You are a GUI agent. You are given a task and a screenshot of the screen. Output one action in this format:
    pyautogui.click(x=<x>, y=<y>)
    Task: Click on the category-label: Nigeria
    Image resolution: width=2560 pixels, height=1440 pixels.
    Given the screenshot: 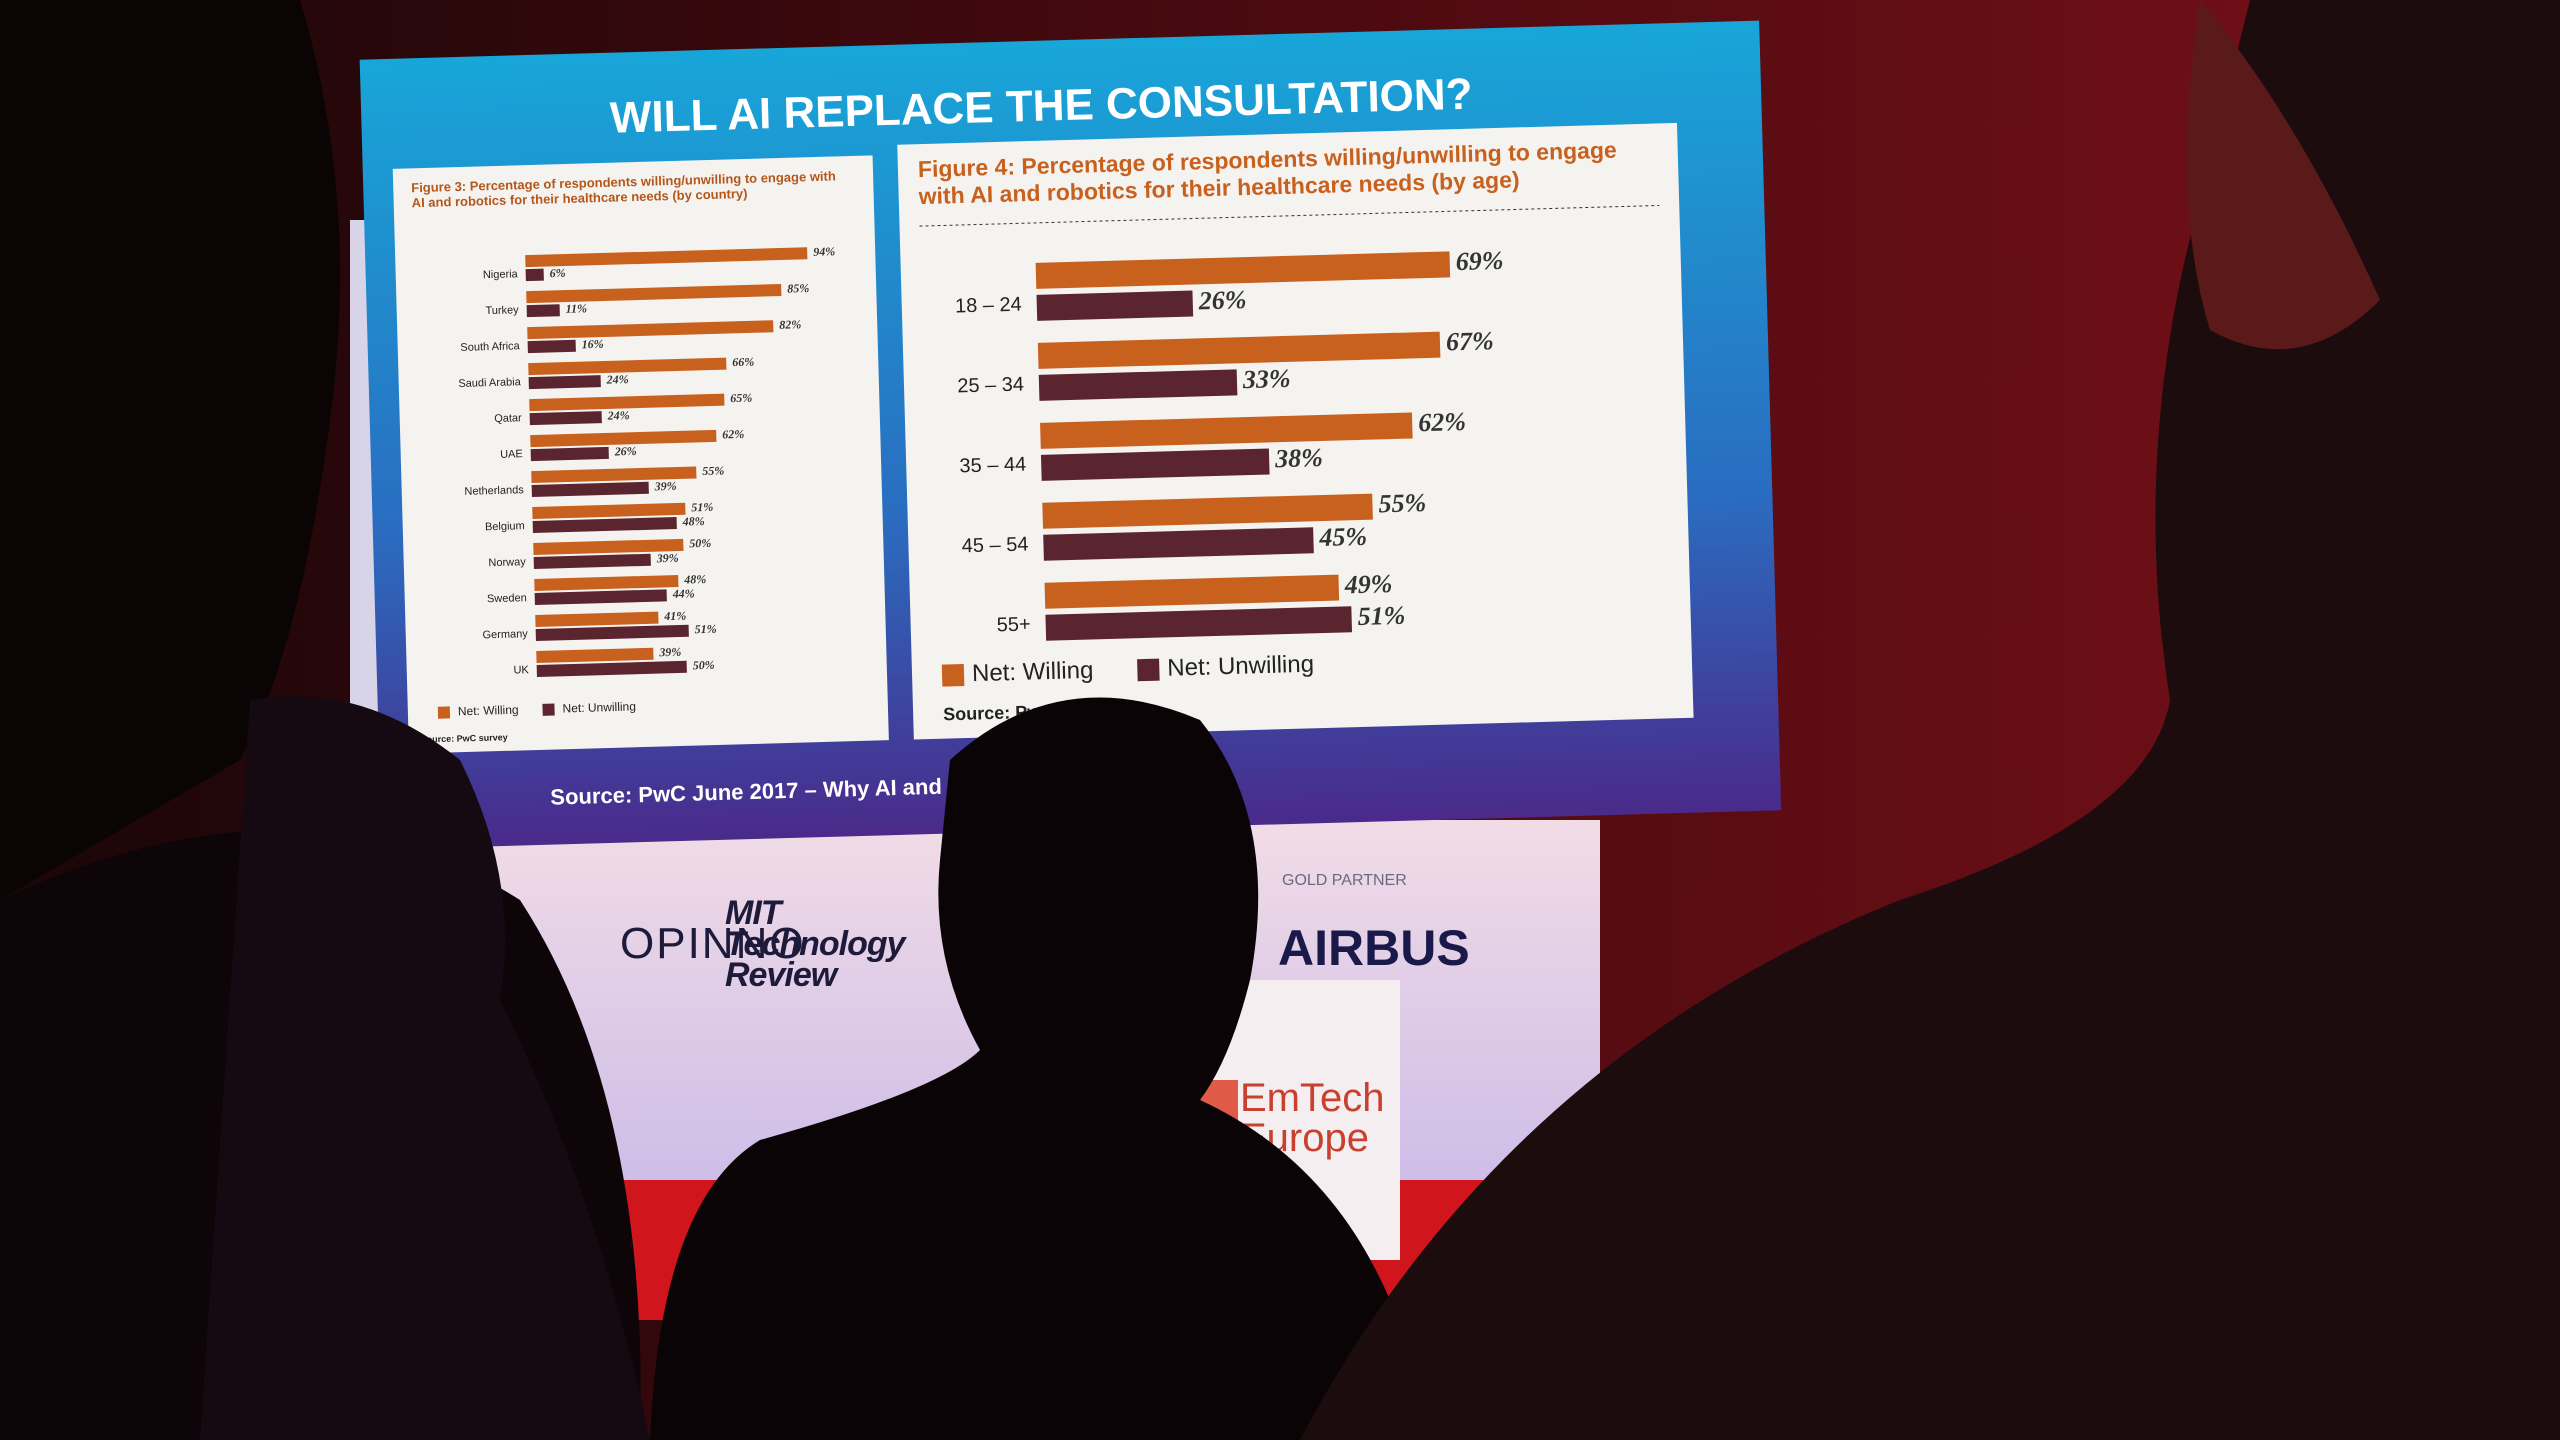 What is the action you would take?
    pyautogui.click(x=501, y=274)
    